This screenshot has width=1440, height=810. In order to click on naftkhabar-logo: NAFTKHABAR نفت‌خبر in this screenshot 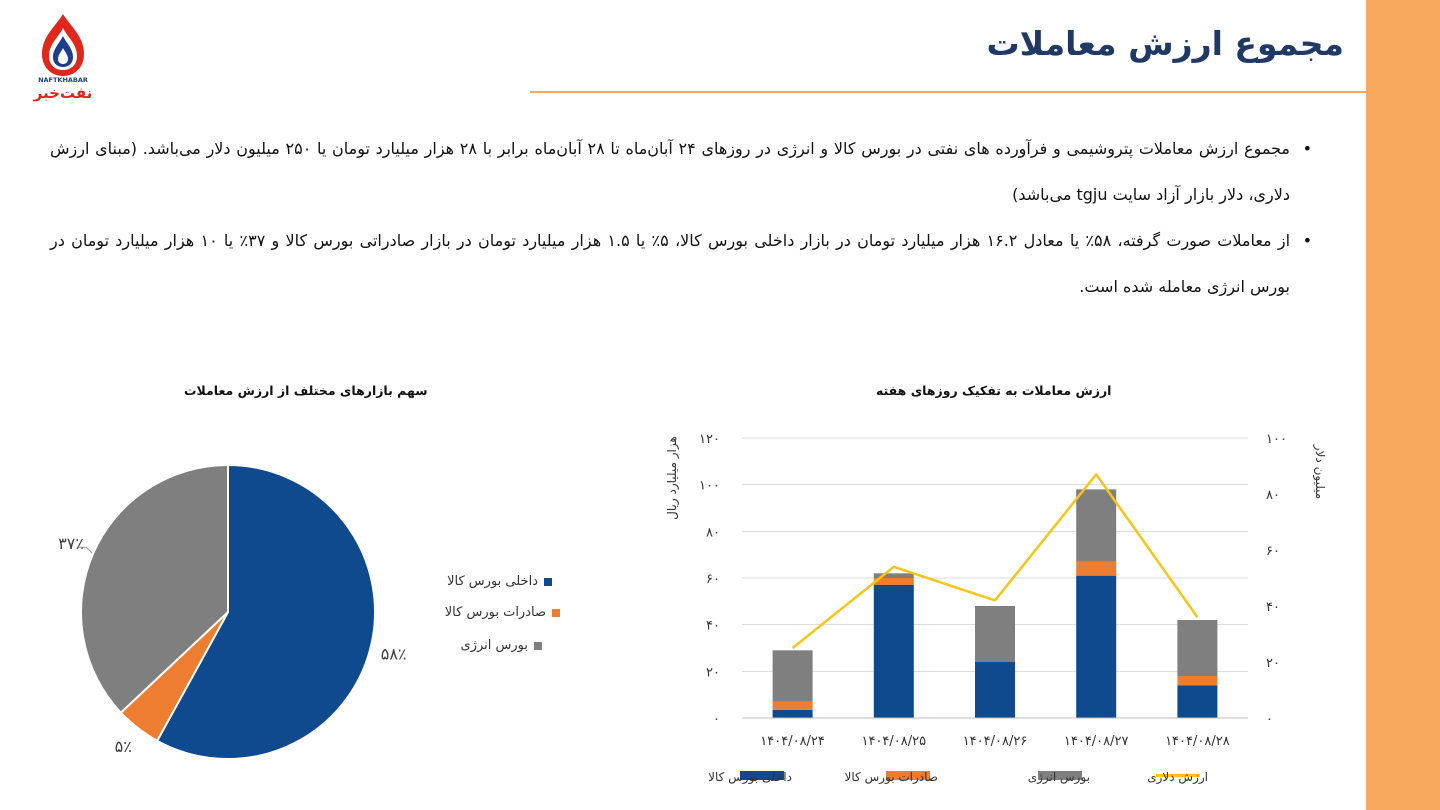, I will do `click(63, 58)`.